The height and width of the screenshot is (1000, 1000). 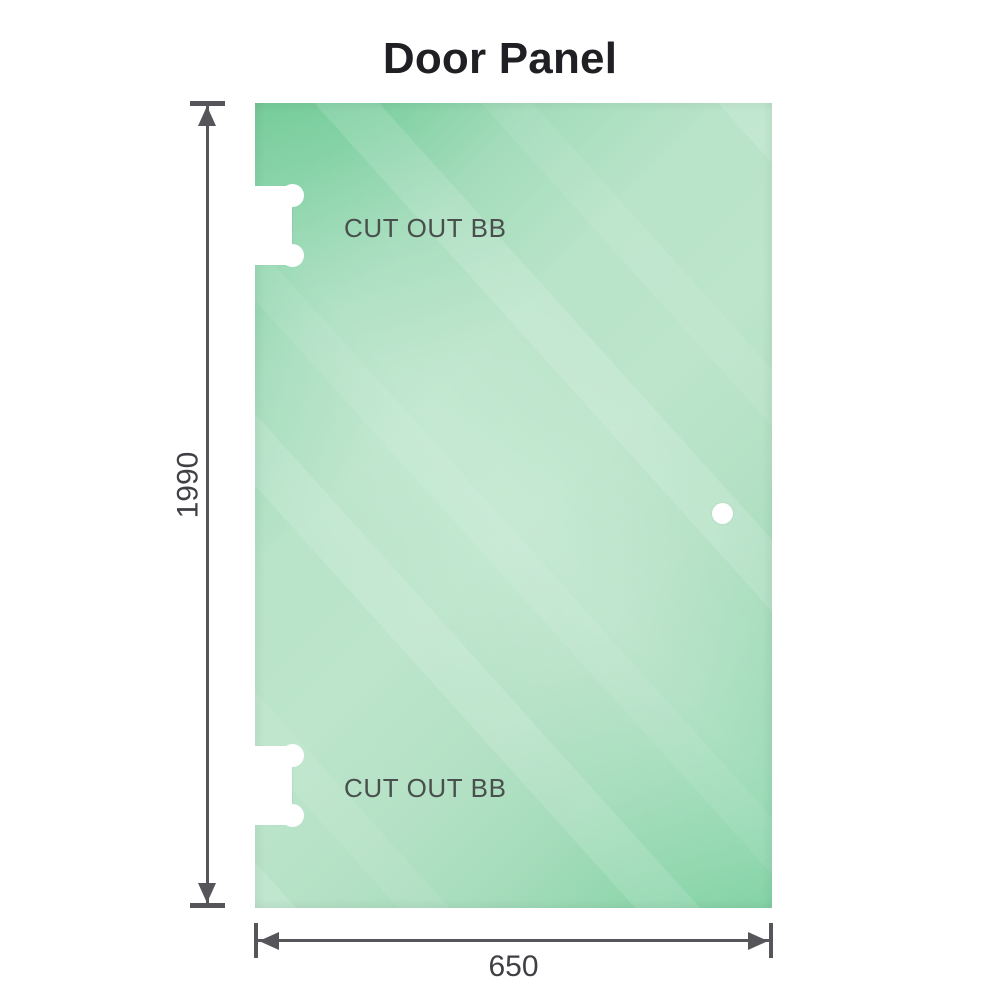 What do you see at coordinates (425, 228) in the screenshot?
I see `cutout-label-top: CUT OUT BB` at bounding box center [425, 228].